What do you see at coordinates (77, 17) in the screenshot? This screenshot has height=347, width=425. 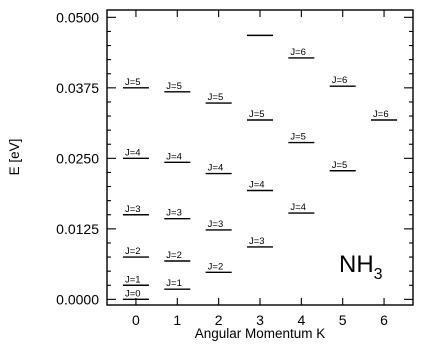 I see `y-tick-label: 0.0500` at bounding box center [77, 17].